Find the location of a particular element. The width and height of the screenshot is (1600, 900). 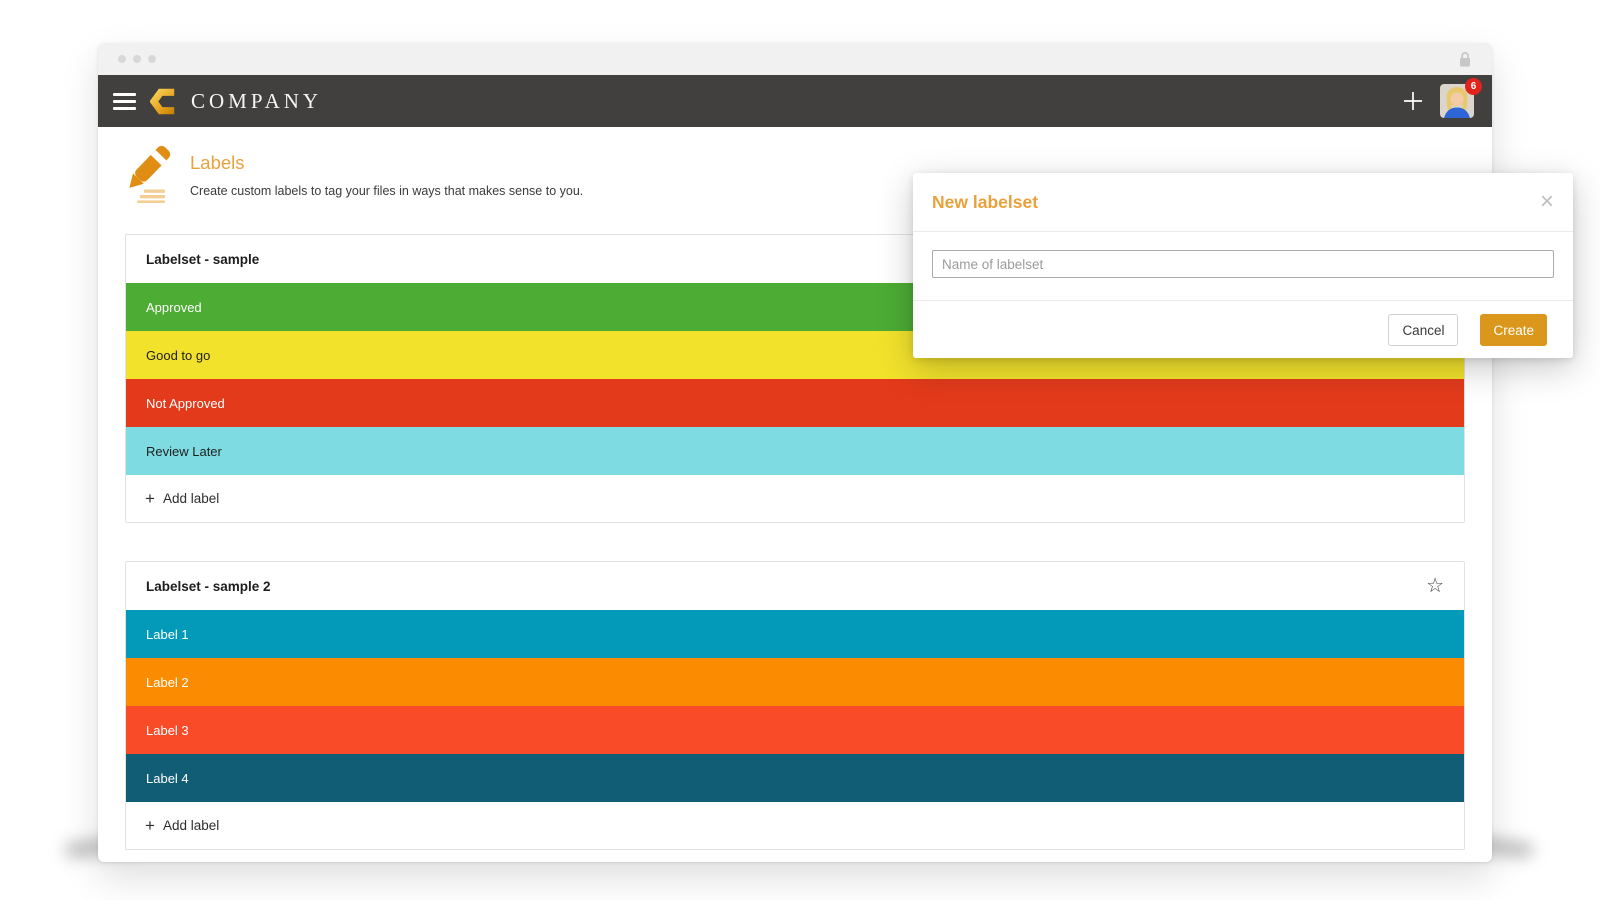

label-row: Label 4 is located at coordinates (795, 778).